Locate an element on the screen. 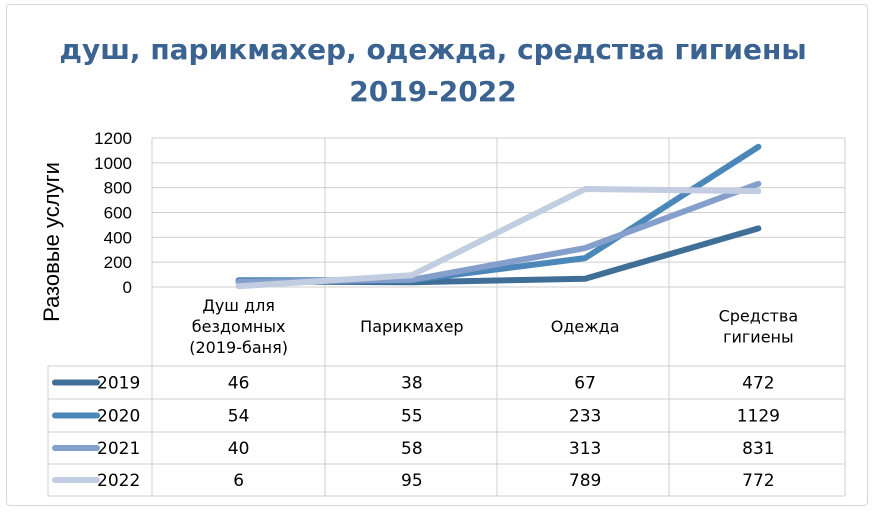  category-label-line: Парикмахер is located at coordinates (411, 326).